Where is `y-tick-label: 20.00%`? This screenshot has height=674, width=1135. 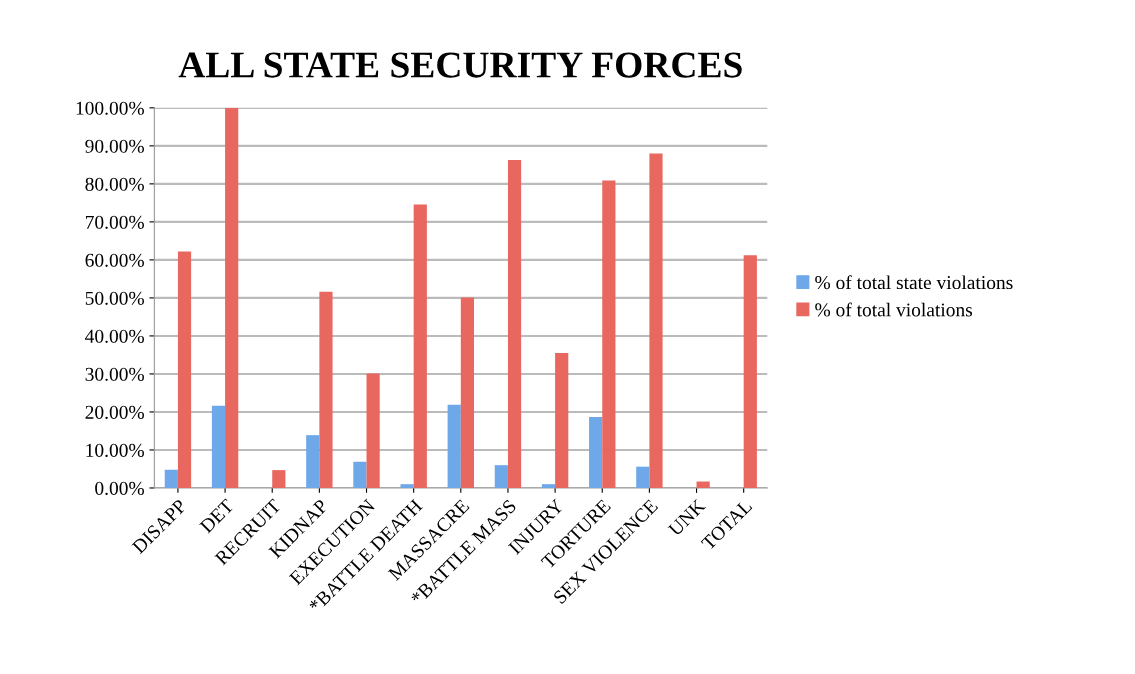
y-tick-label: 20.00% is located at coordinates (114, 412).